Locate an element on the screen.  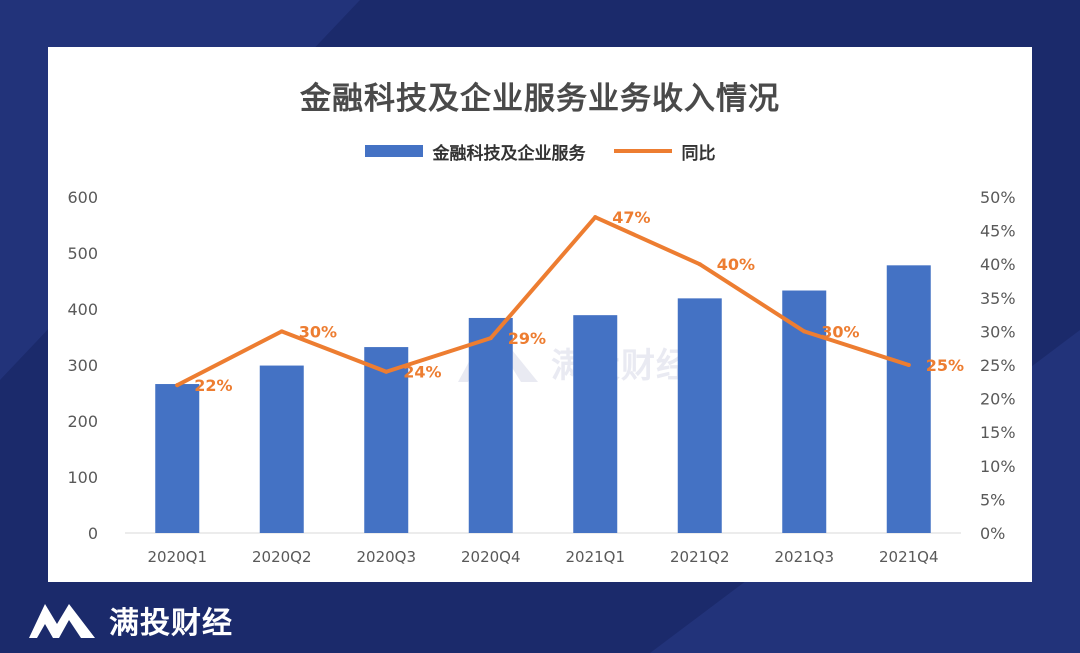
yoy-data-label: 47% is located at coordinates (631, 217).